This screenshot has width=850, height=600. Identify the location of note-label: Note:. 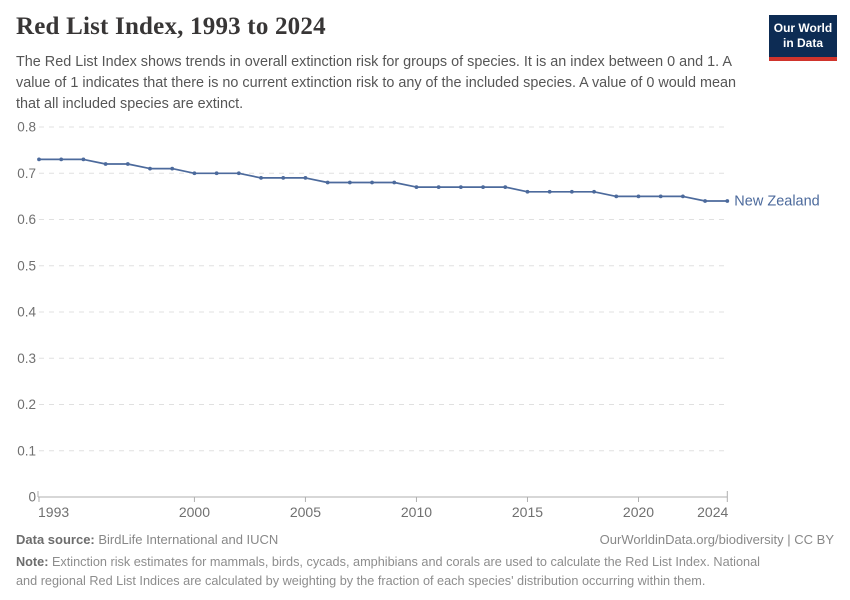
(32, 562).